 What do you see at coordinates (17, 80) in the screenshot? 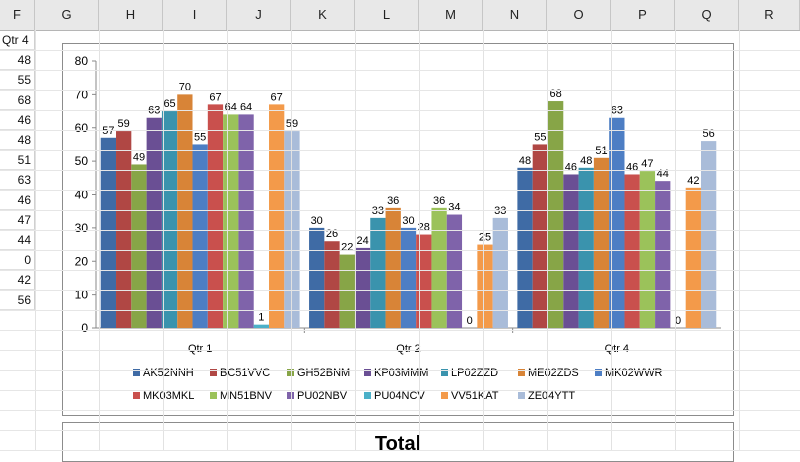
I see `cell-f-value: 55` at bounding box center [17, 80].